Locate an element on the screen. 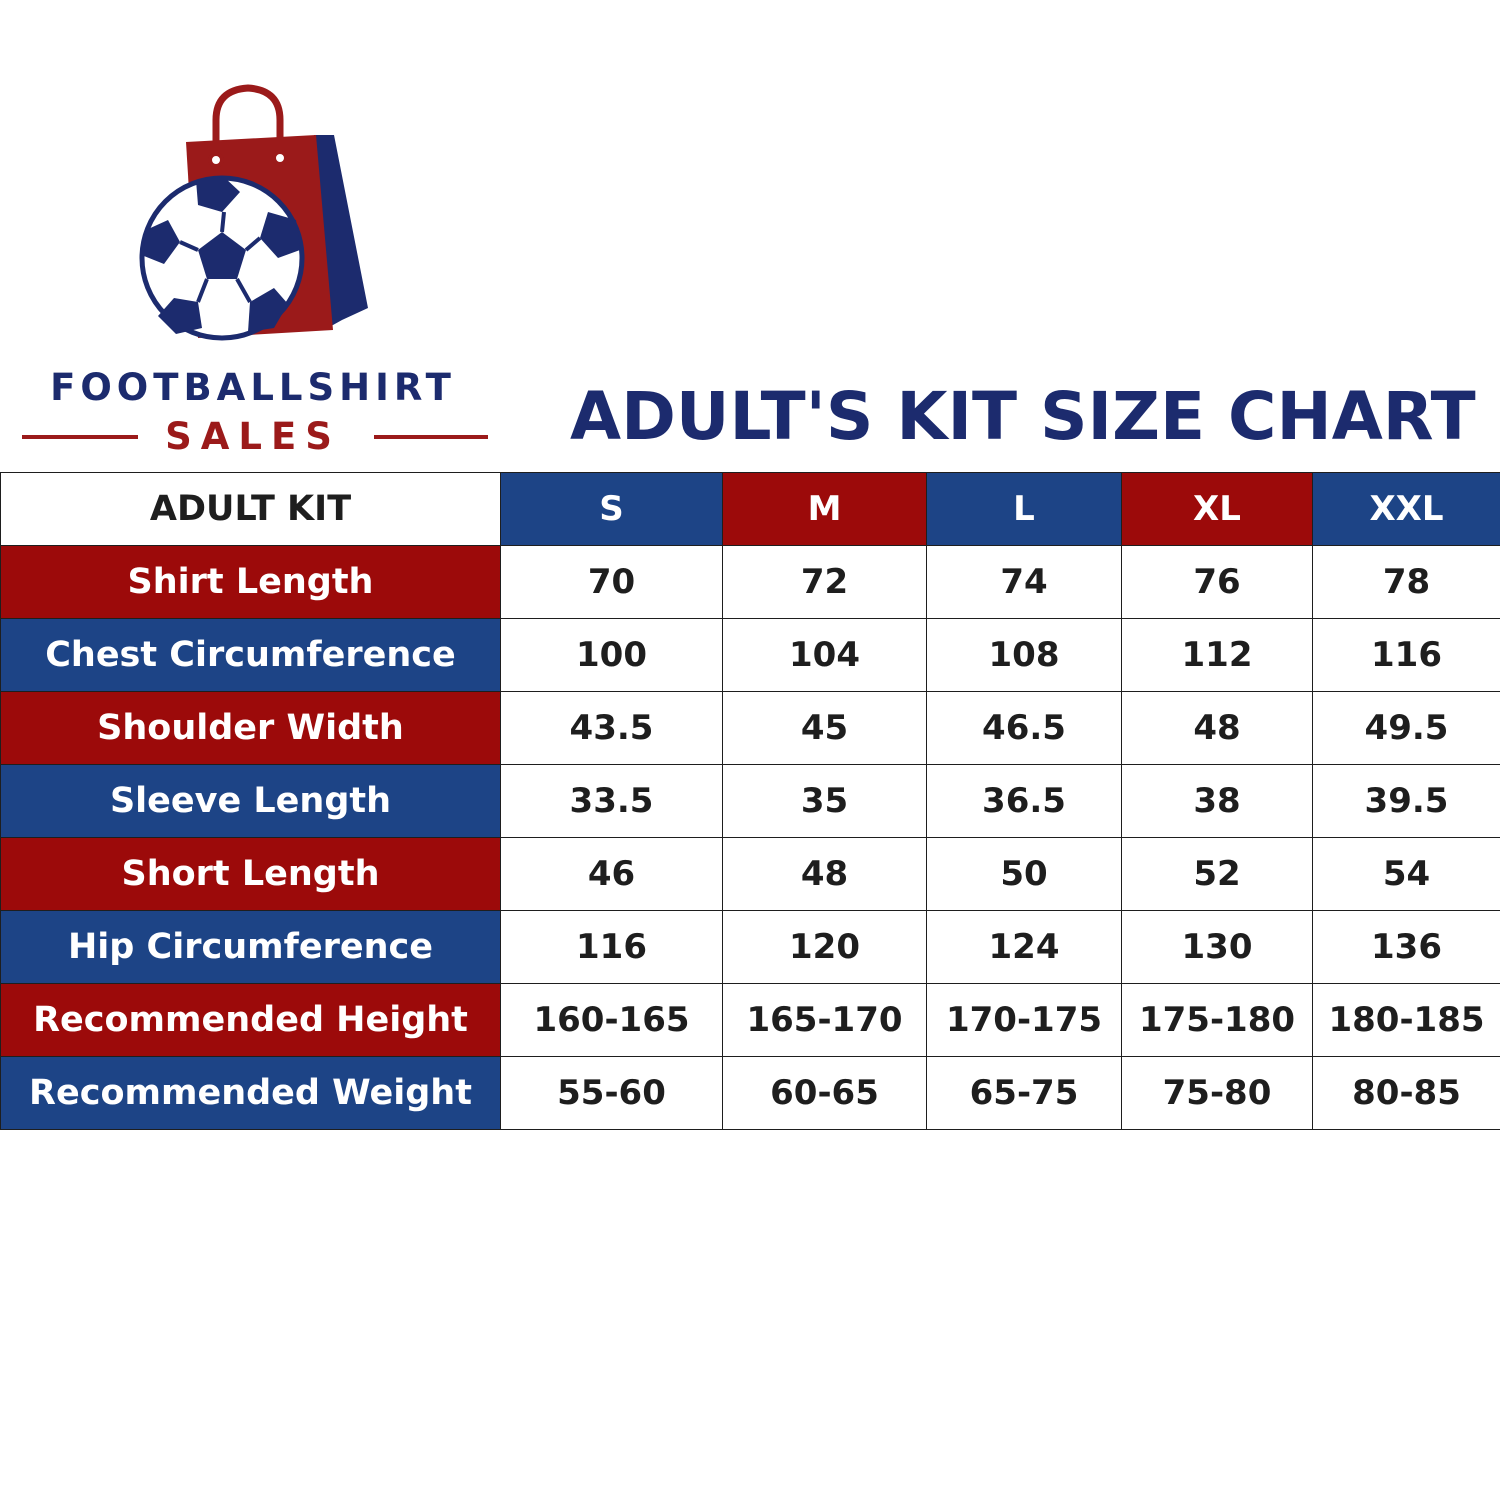 This screenshot has width=1500, height=1500. table-cell: 136 is located at coordinates (1406, 947).